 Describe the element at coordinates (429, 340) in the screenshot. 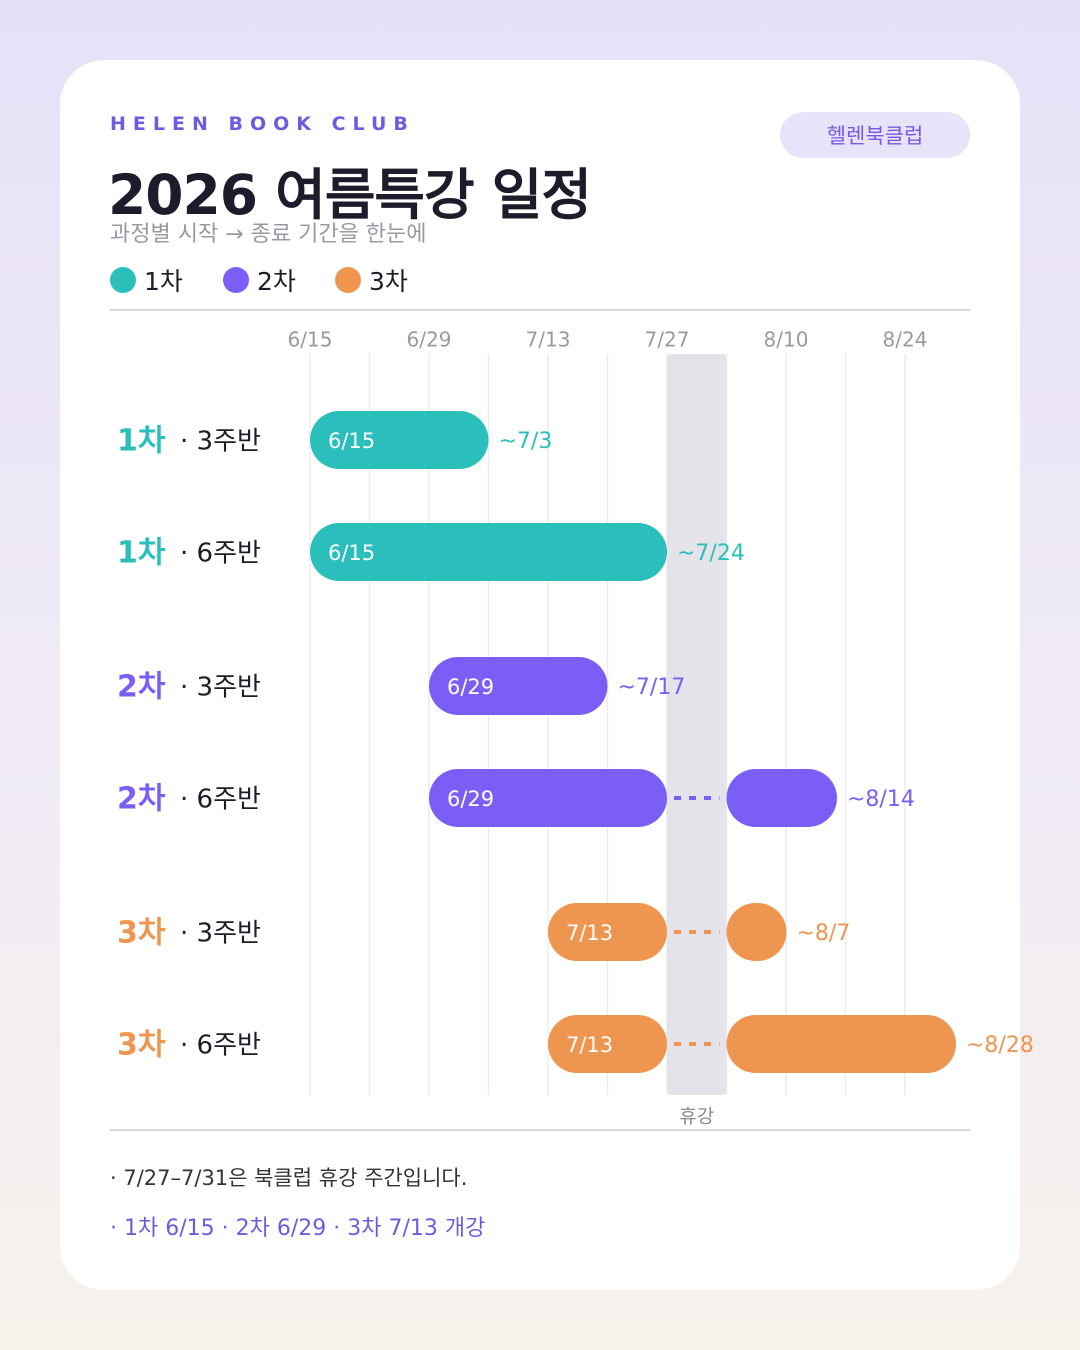

I see `x-tick-label: 6/29` at that location.